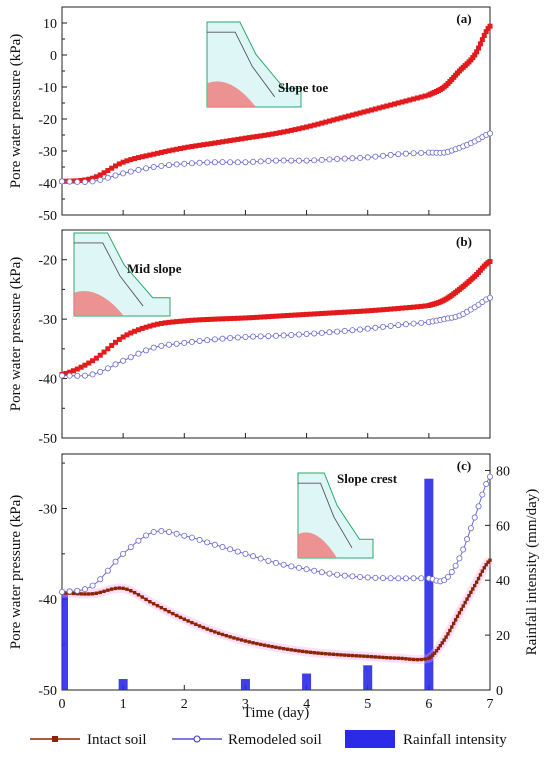 Image resolution: width=550 pixels, height=759 pixels. Describe the element at coordinates (503, 636) in the screenshot. I see `y2-tick-label: 20` at that location.